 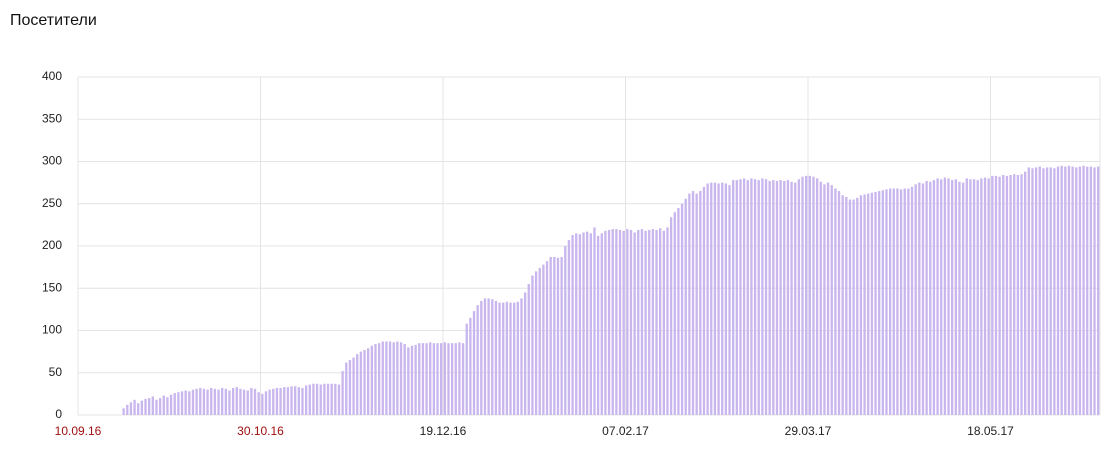 I want to click on y-tick-label: 50, so click(x=56, y=372).